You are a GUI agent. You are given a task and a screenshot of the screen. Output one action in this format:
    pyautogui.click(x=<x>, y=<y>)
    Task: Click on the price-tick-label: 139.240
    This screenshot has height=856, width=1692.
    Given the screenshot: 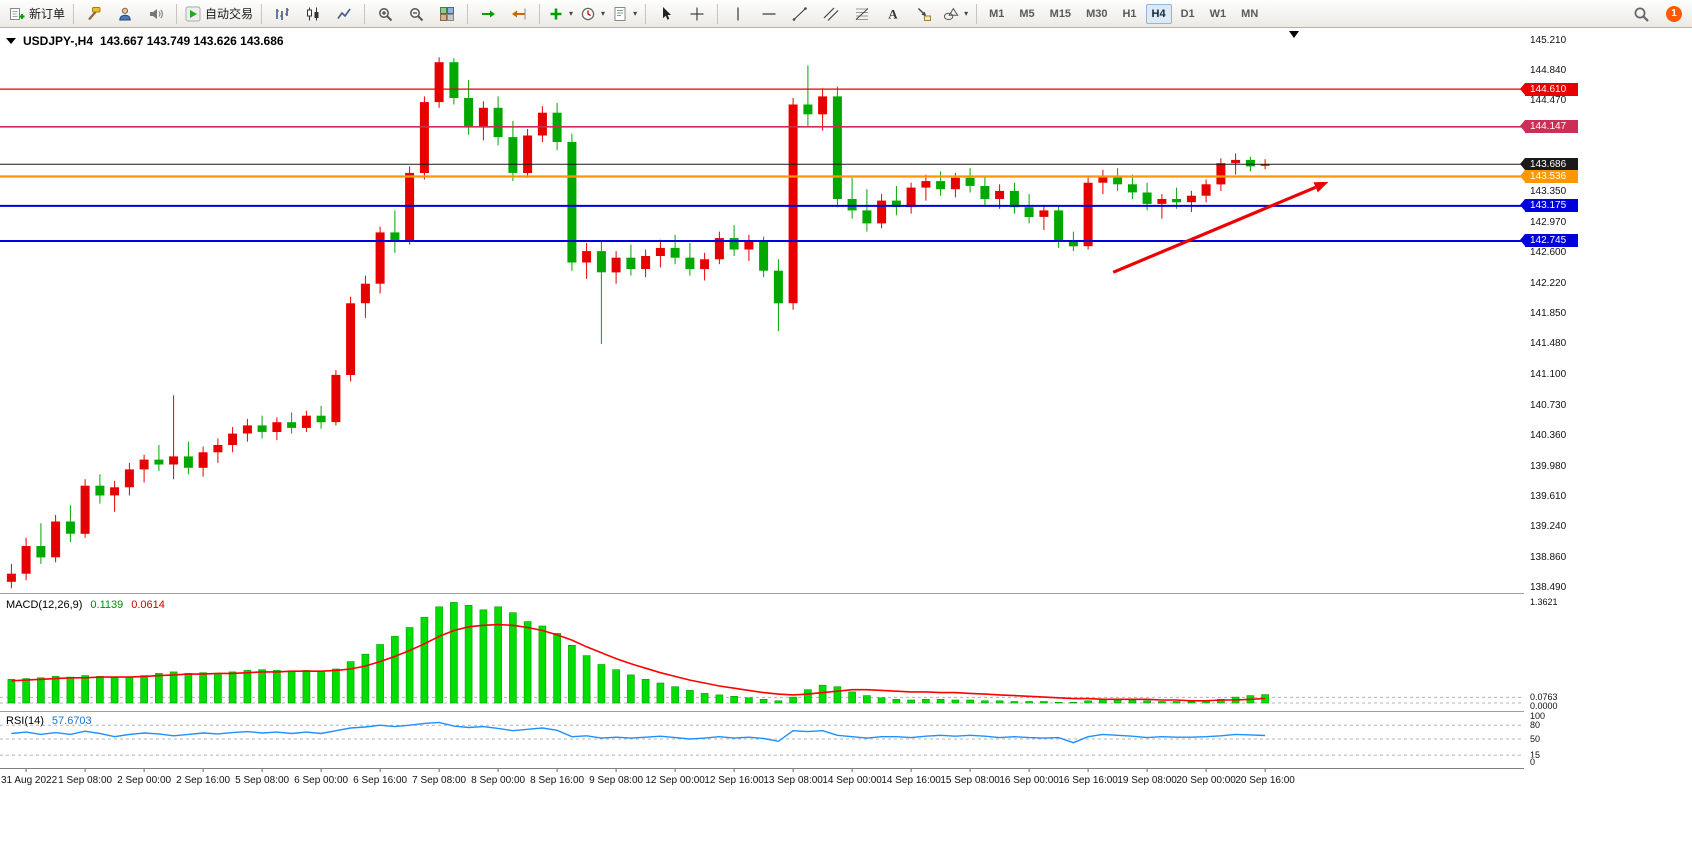 What is the action you would take?
    pyautogui.click(x=1548, y=526)
    